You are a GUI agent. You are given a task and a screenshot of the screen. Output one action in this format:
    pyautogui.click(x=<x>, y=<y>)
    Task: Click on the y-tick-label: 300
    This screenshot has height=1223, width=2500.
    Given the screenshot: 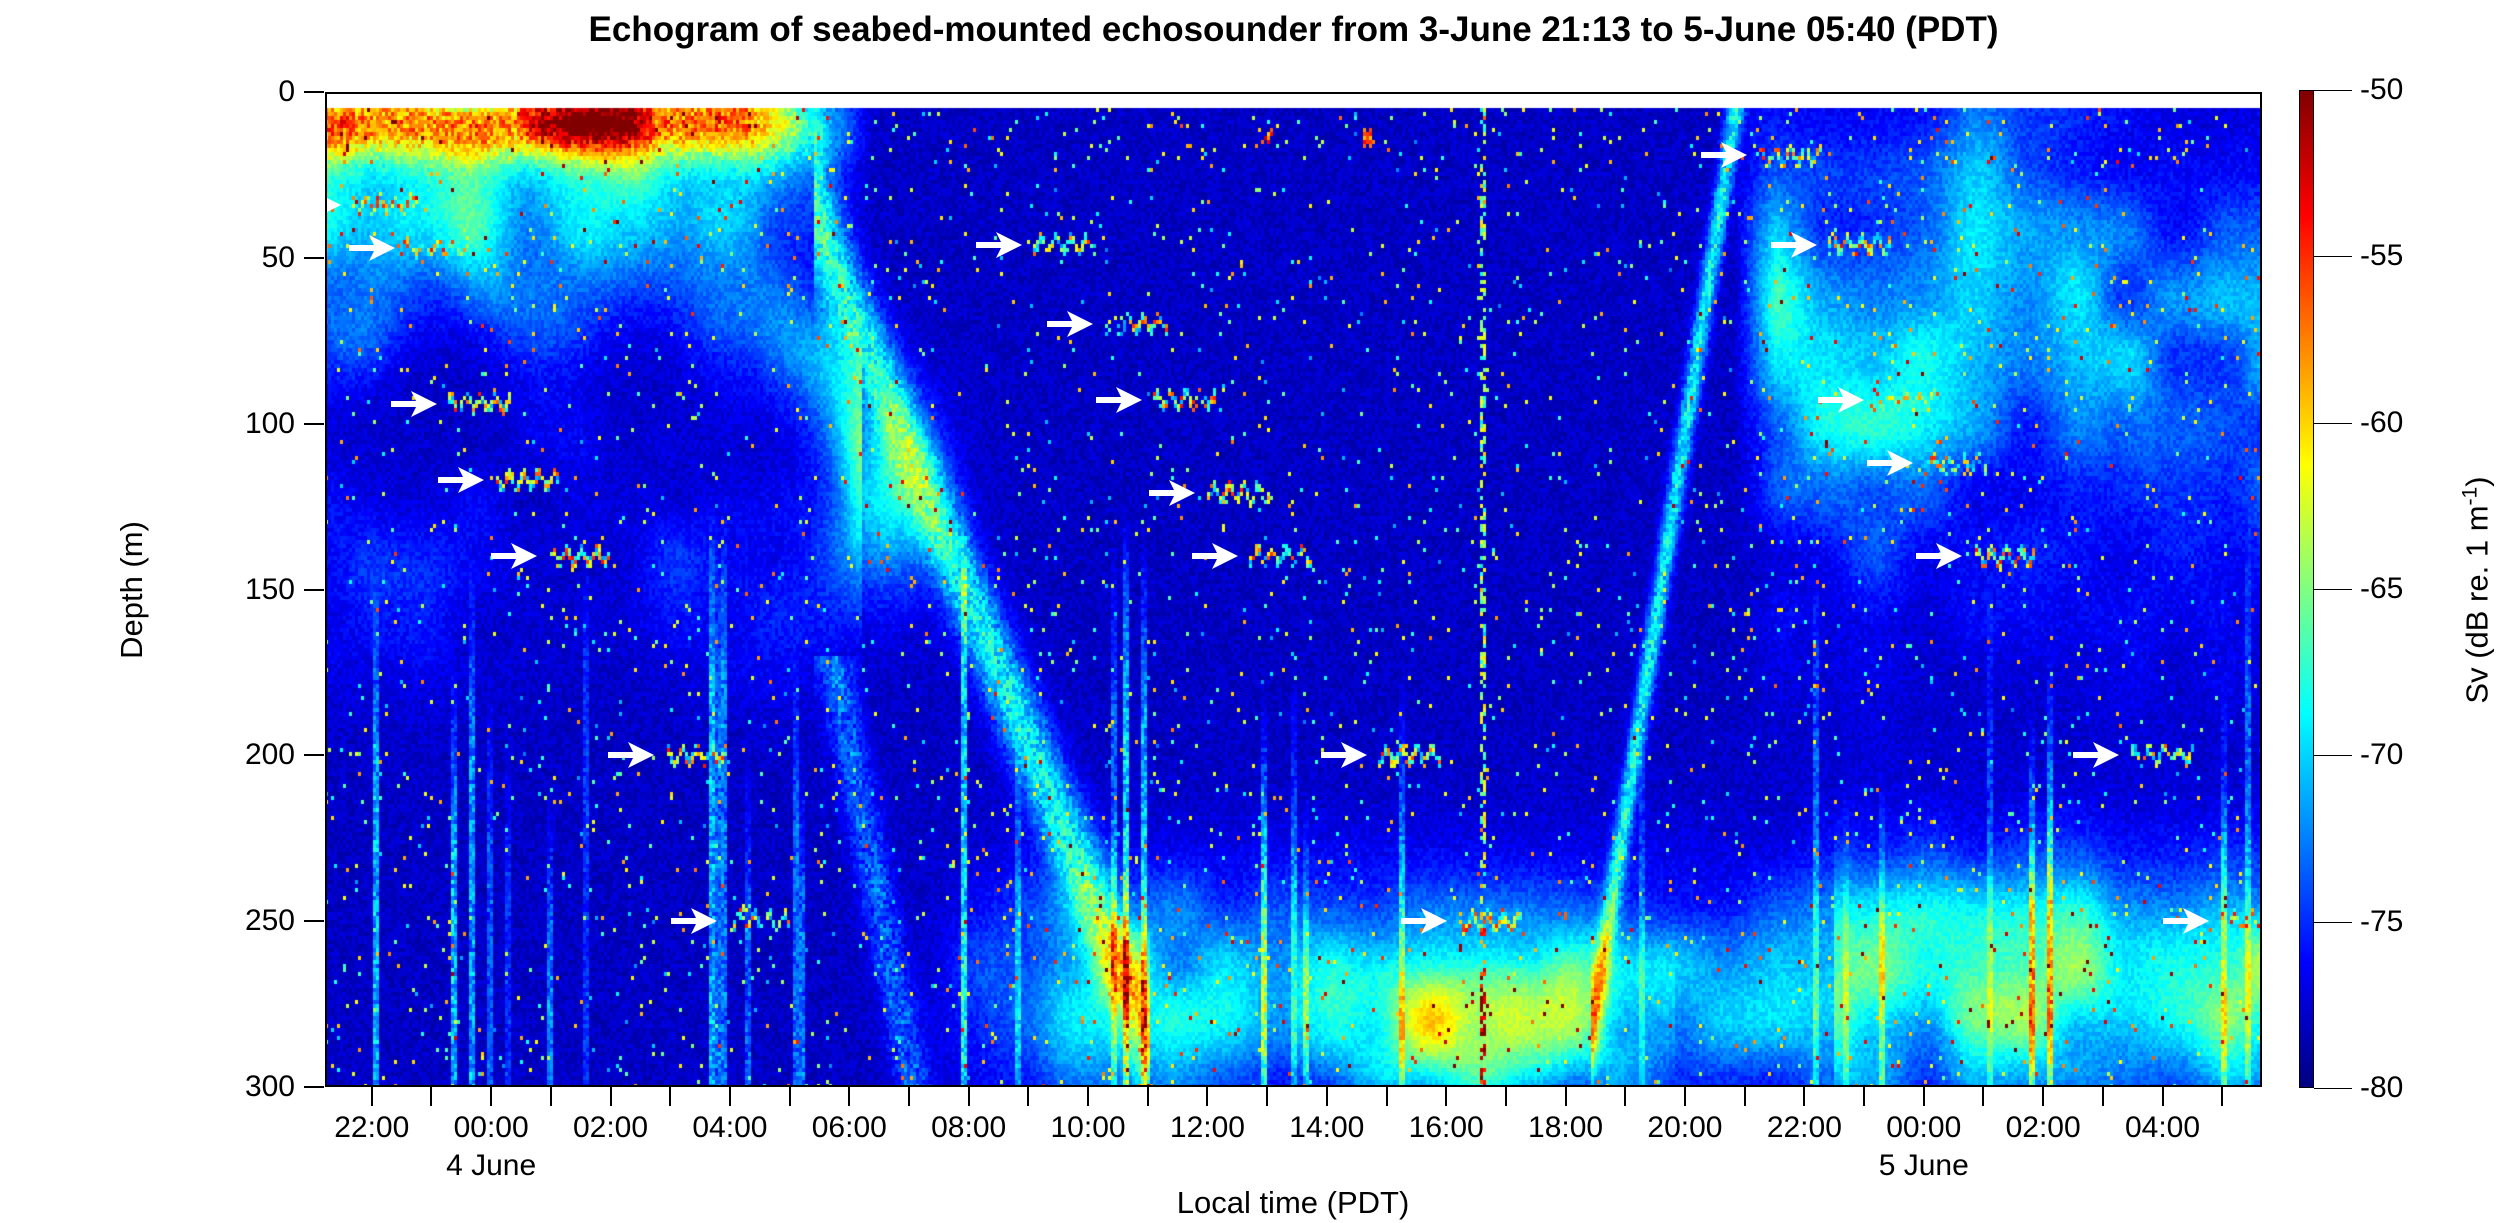 What is the action you would take?
    pyautogui.click(x=269, y=1086)
    